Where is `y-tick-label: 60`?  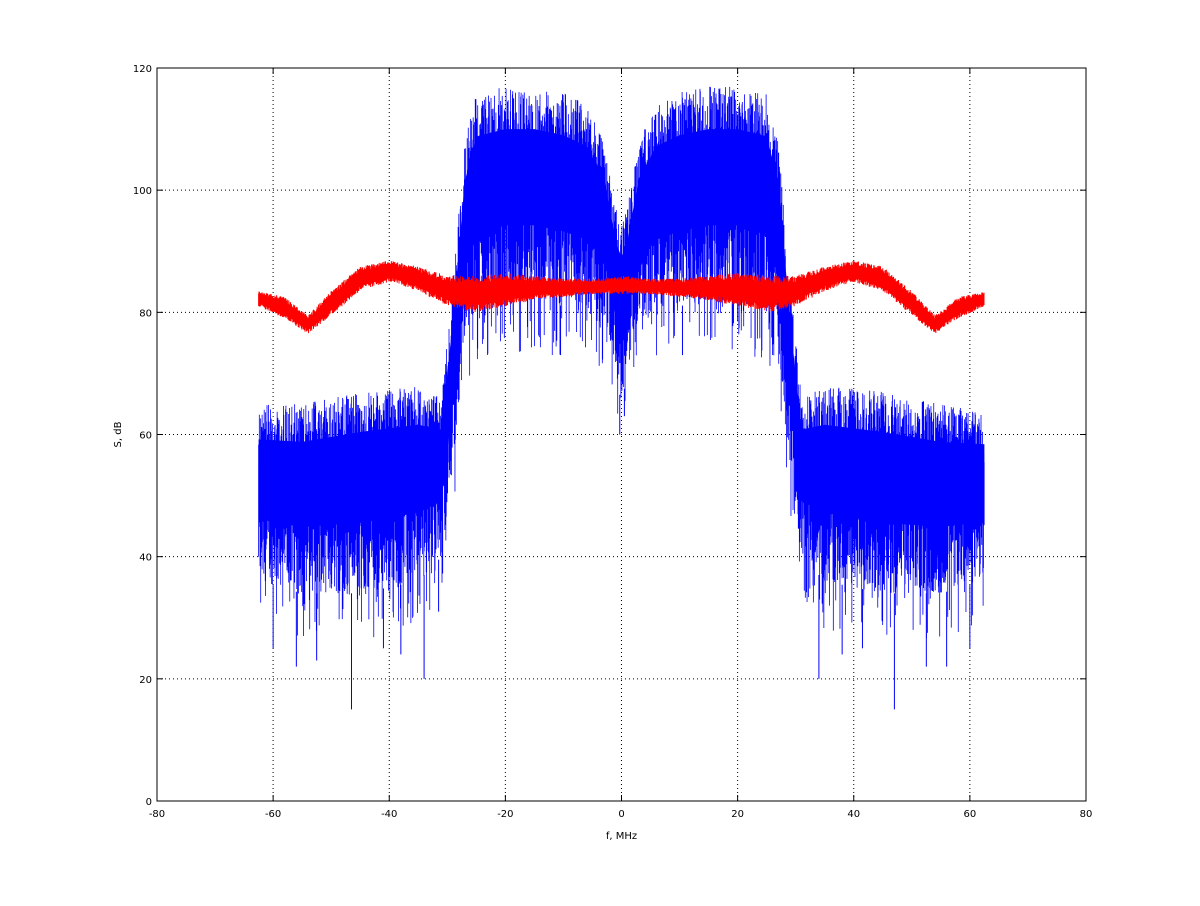 y-tick-label: 60 is located at coordinates (145, 436).